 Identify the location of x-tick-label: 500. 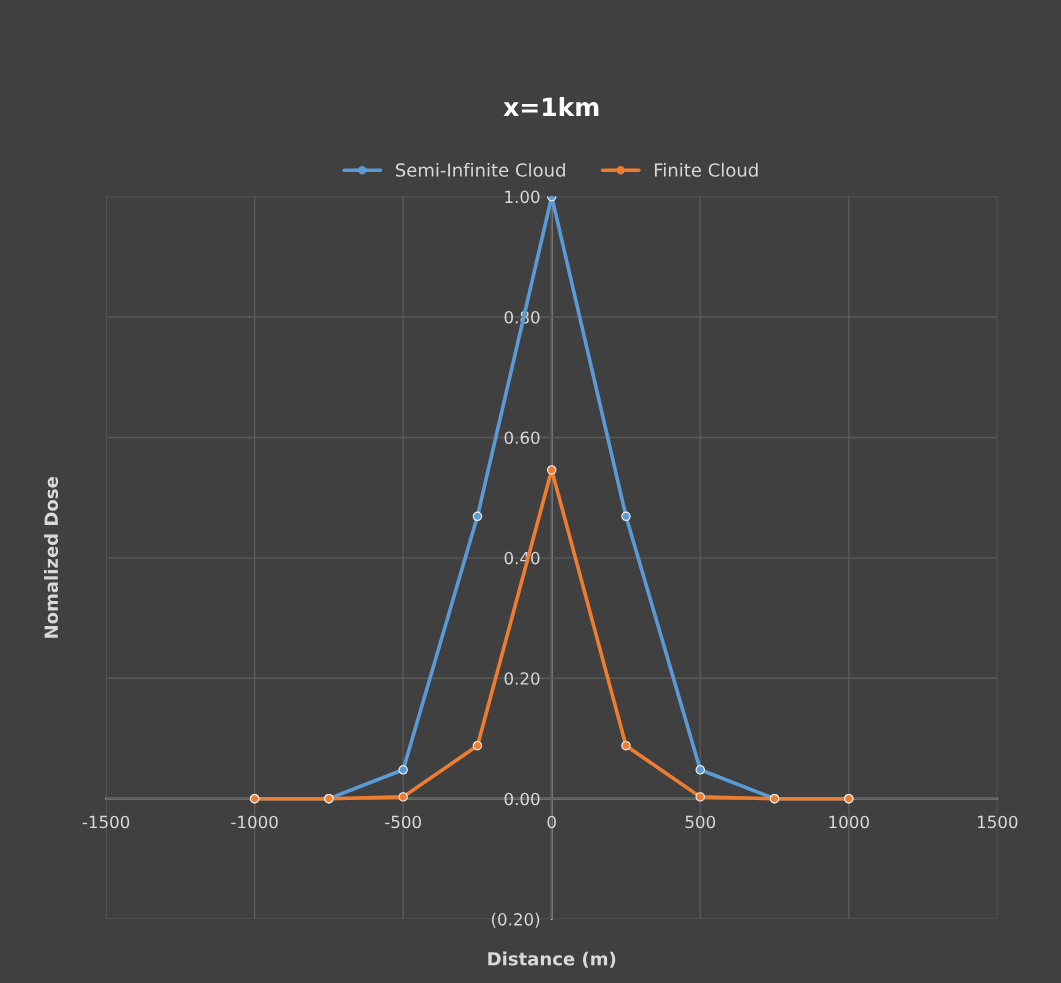
(700, 822).